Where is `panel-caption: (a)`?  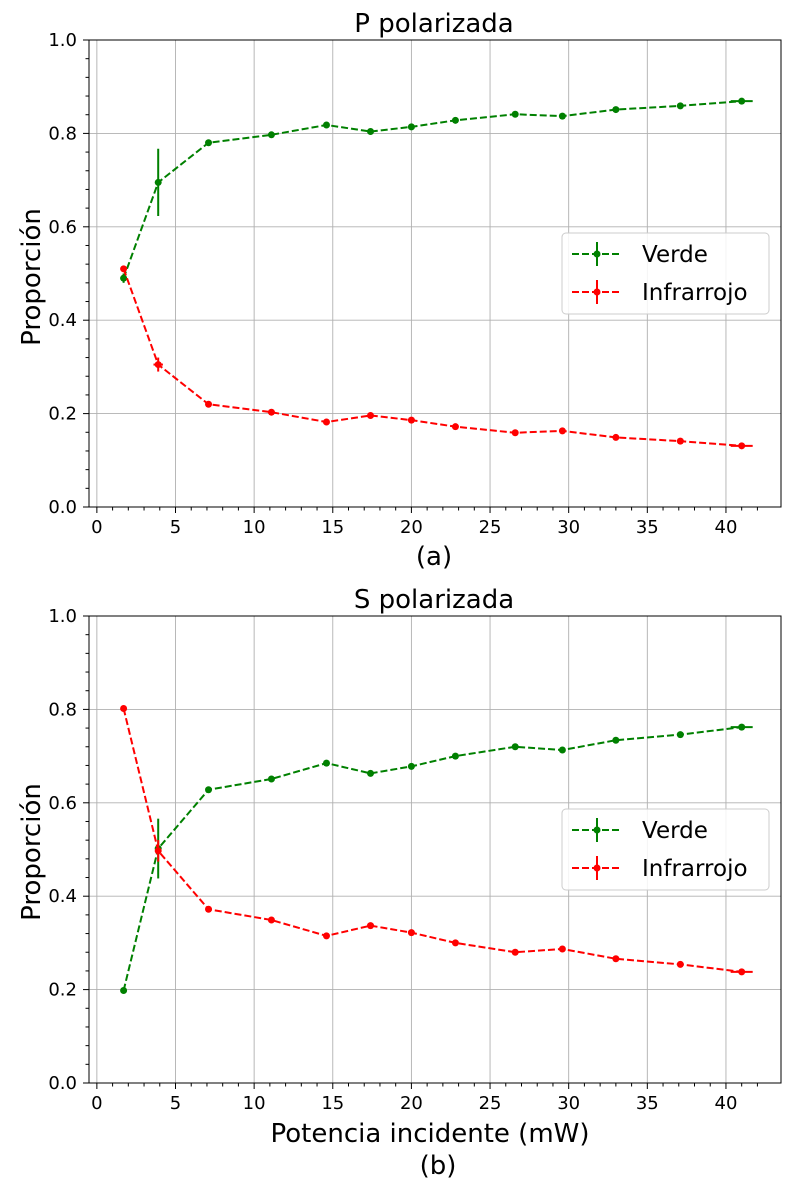 panel-caption: (a) is located at coordinates (434, 557).